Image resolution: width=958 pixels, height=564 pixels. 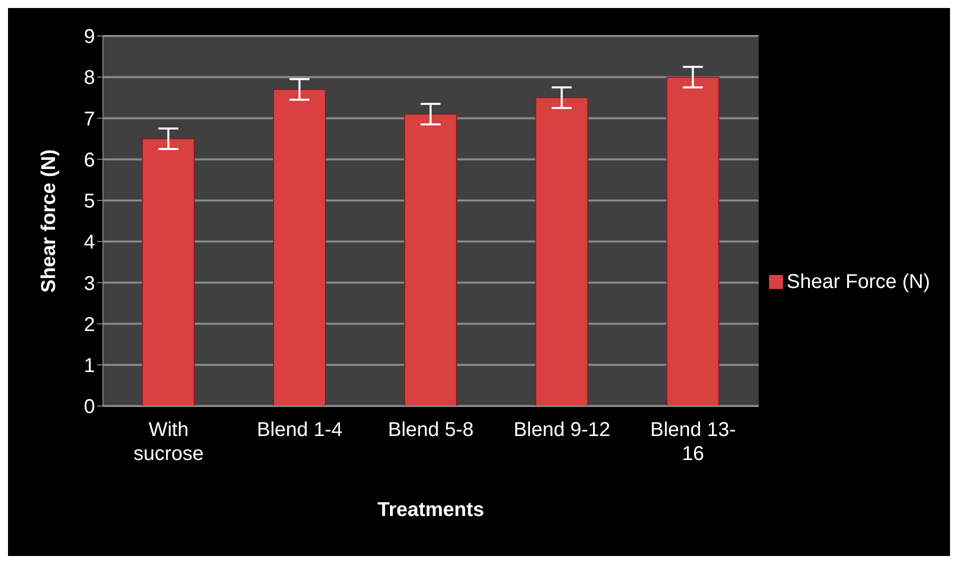 What do you see at coordinates (89, 365) in the screenshot?
I see `y-tick-label: 1` at bounding box center [89, 365].